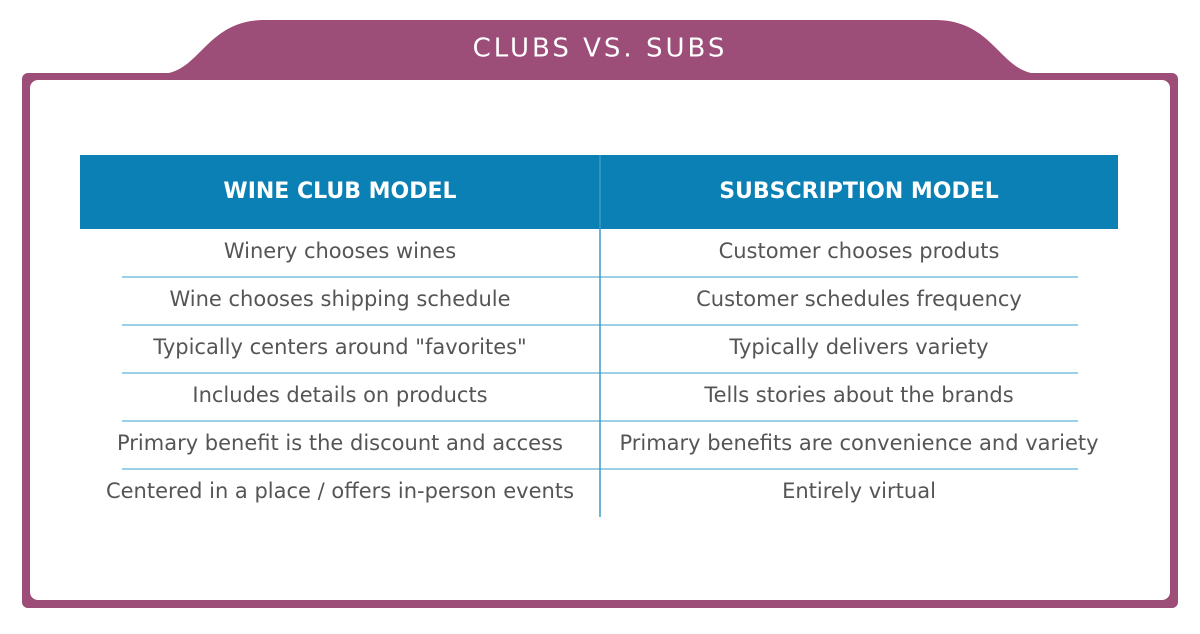  Describe the element at coordinates (859, 251) in the screenshot. I see `cell: Customer chooses produts` at that location.